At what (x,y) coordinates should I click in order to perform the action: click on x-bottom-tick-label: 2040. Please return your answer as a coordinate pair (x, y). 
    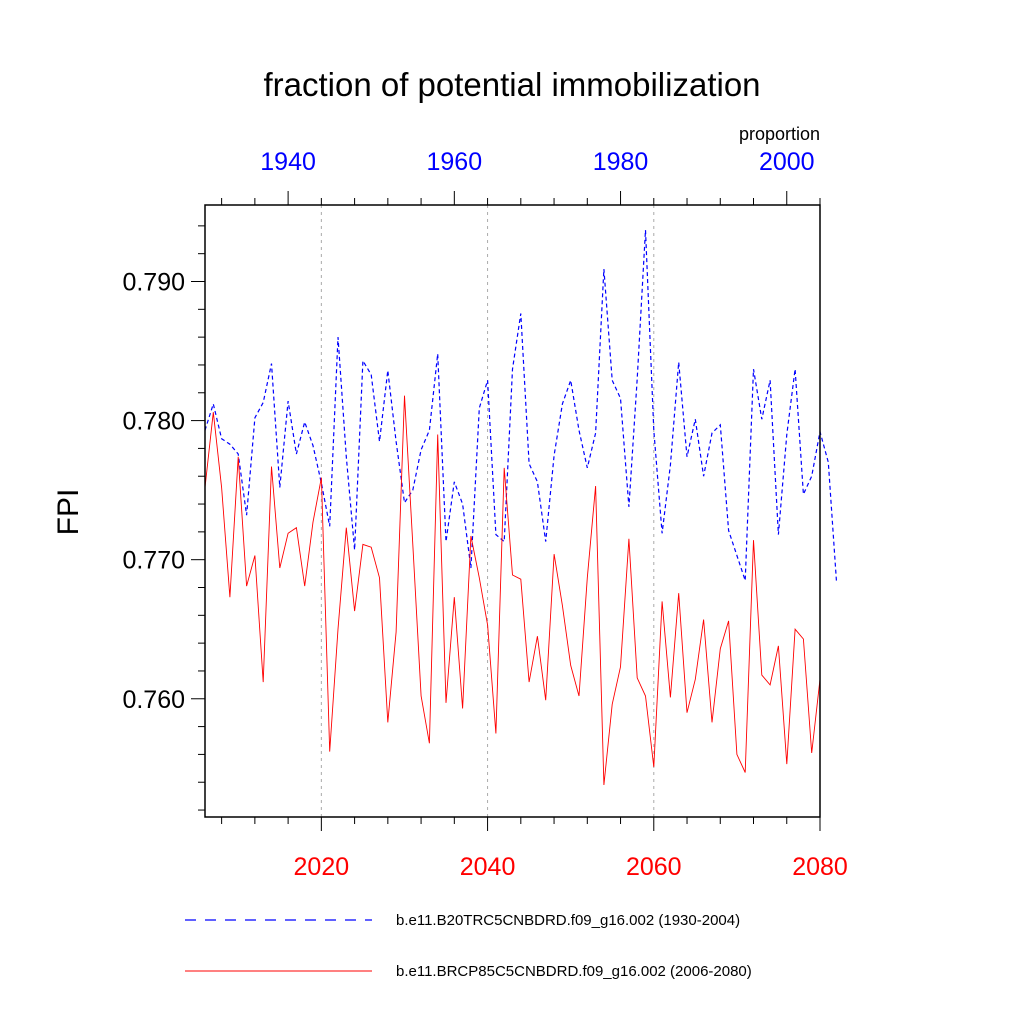
    Looking at the image, I should click on (488, 867).